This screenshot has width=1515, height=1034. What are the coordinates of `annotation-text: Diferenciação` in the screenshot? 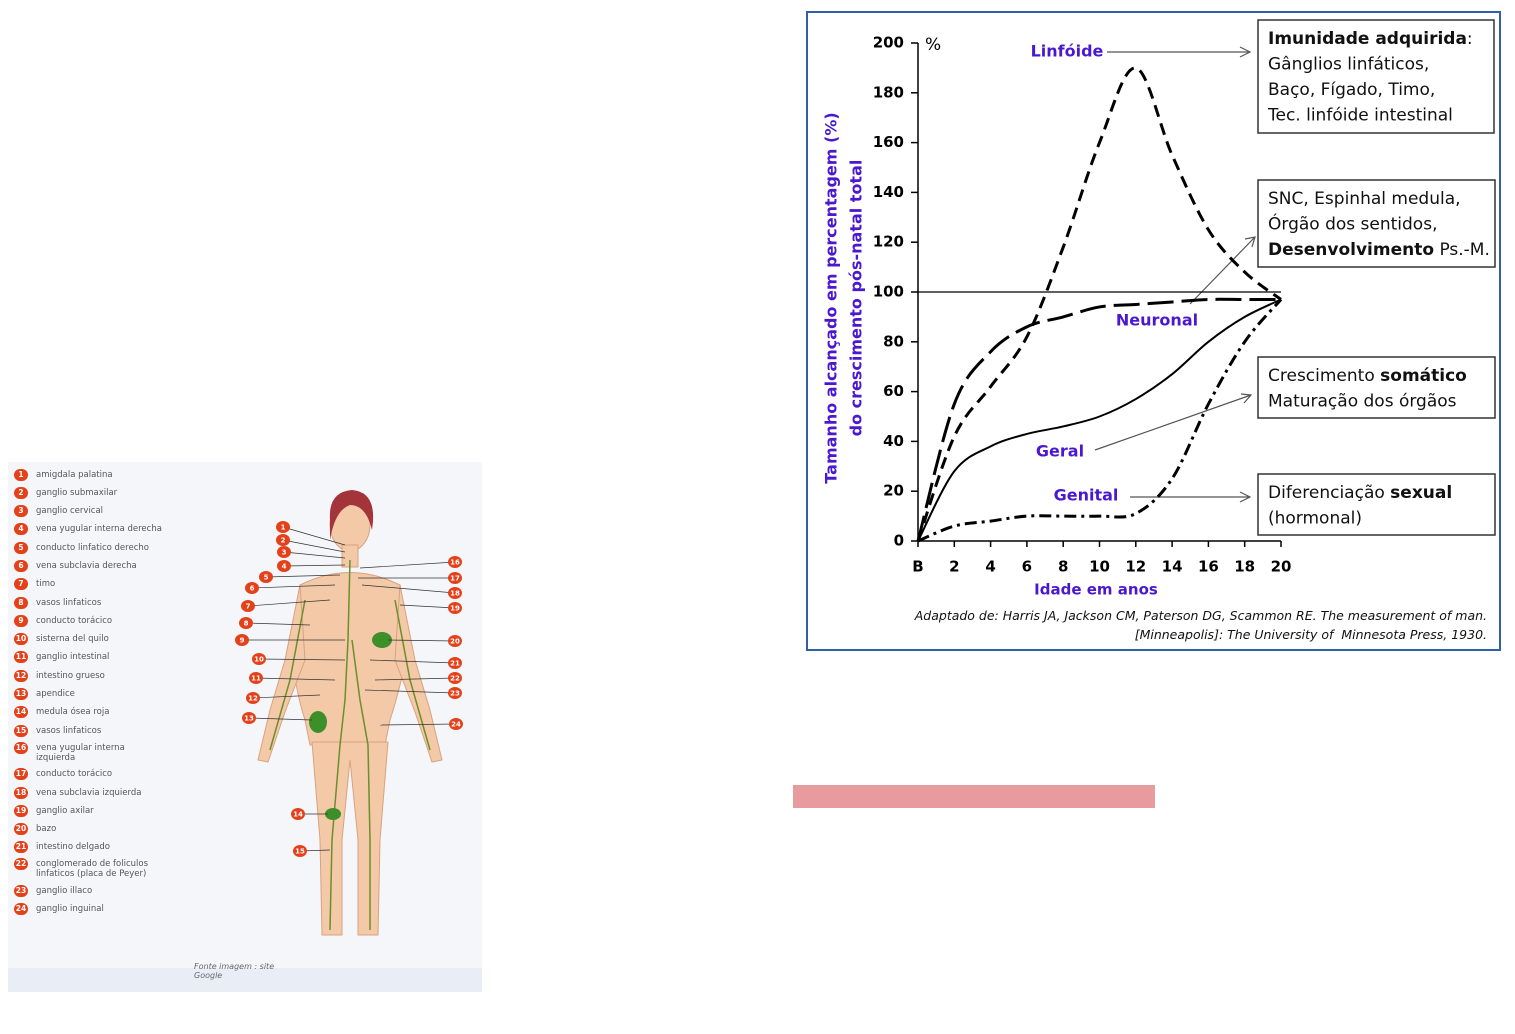 It's located at (1329, 493).